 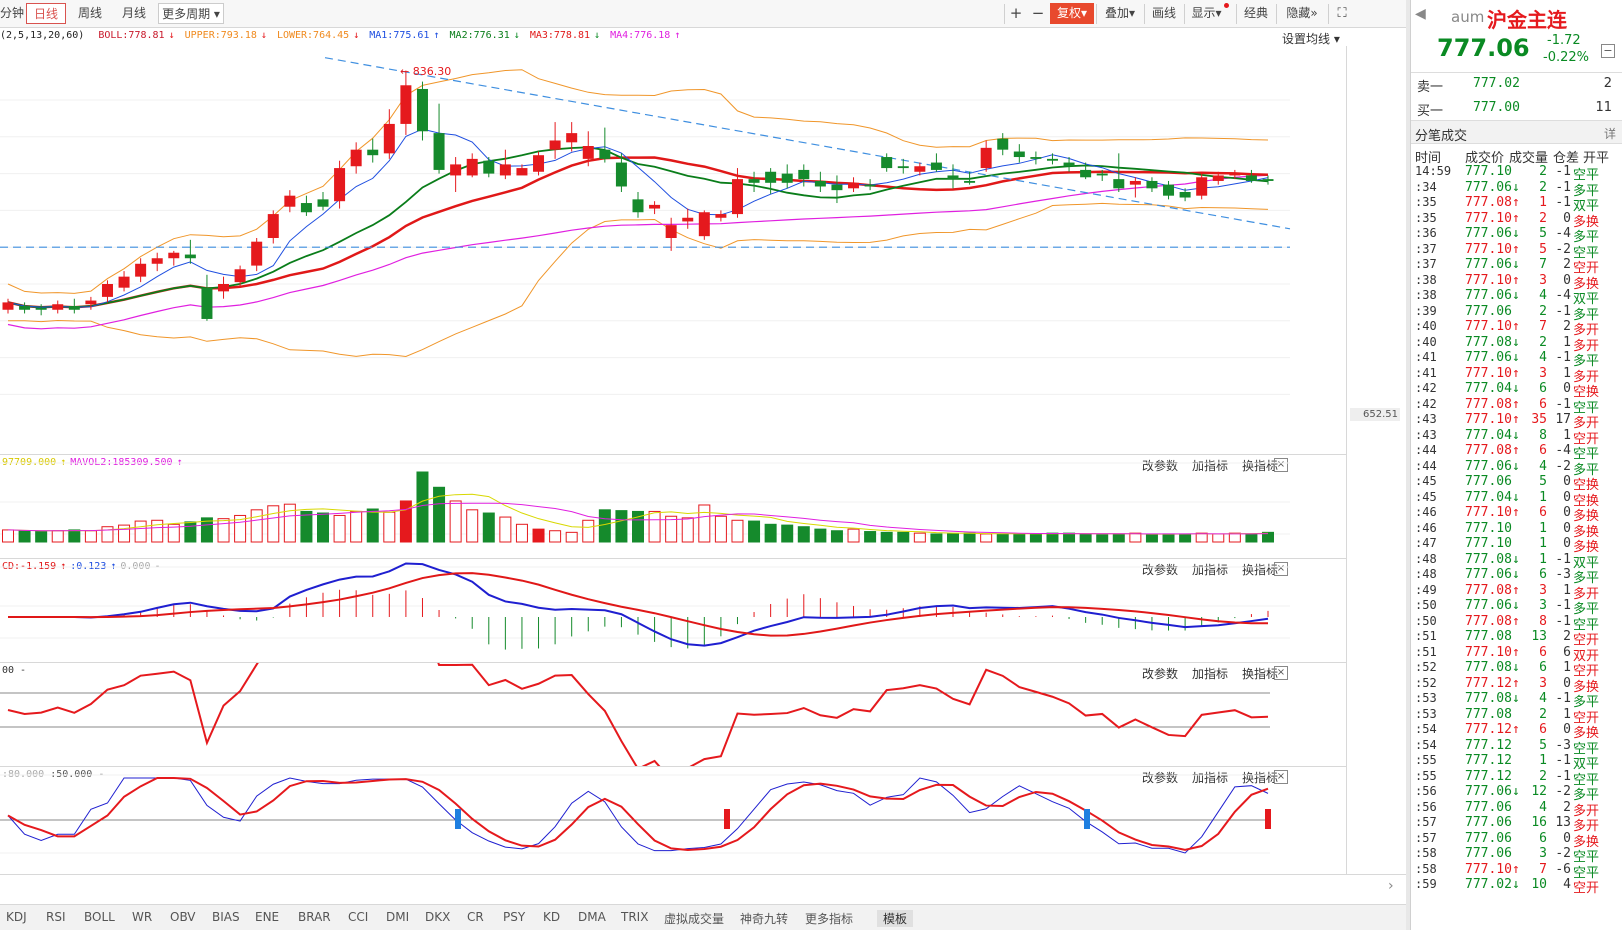 What do you see at coordinates (226, 917) in the screenshot?
I see `tab-5: BIAS` at bounding box center [226, 917].